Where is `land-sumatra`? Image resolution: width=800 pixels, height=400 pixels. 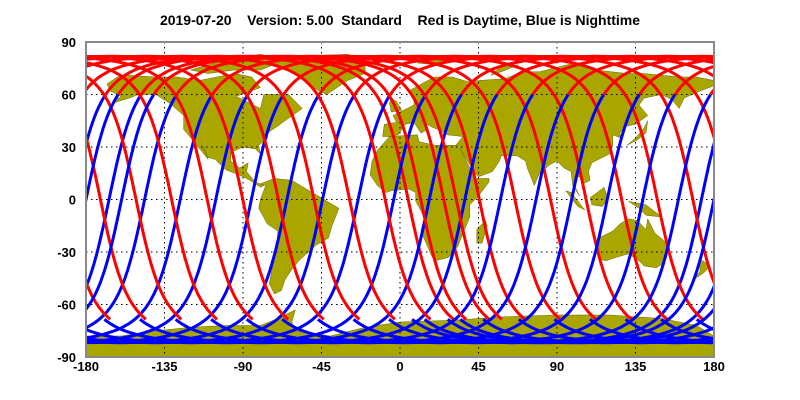
land-sumatra is located at coordinates (575, 200).